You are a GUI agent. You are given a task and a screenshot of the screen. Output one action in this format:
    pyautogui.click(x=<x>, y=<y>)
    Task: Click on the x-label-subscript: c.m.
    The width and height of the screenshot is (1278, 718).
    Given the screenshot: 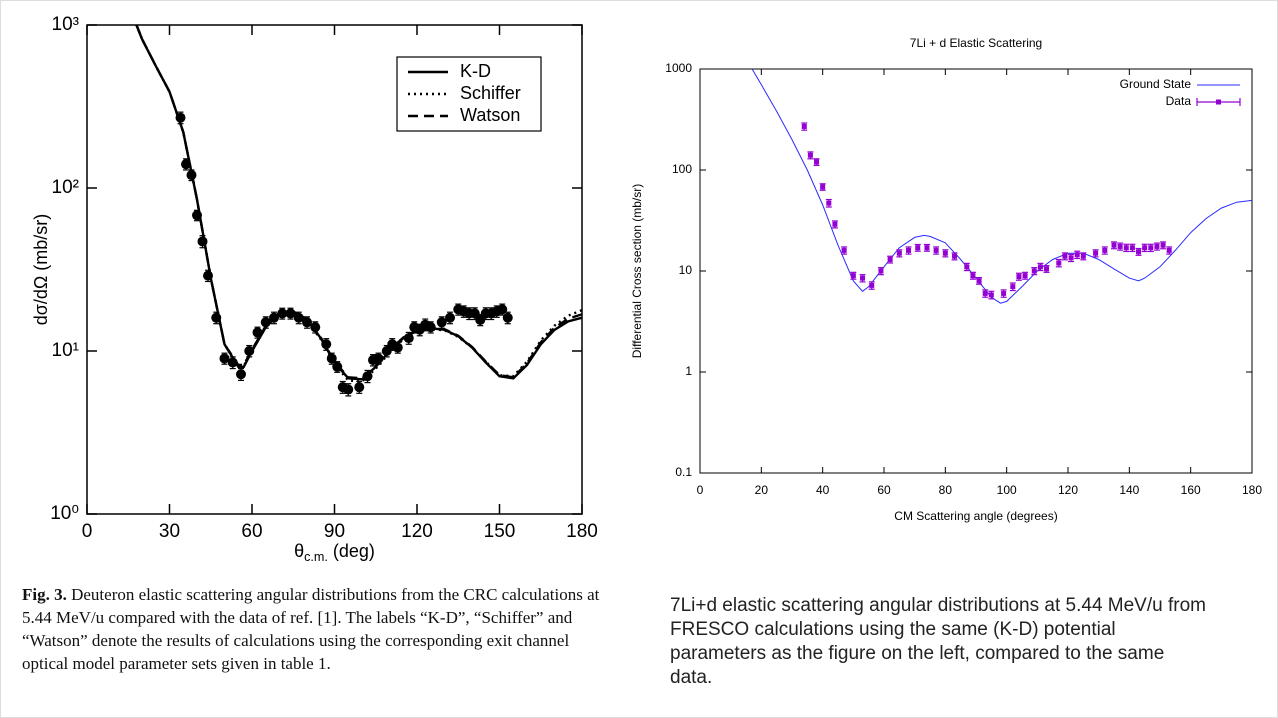 What is the action you would take?
    pyautogui.click(x=316, y=557)
    